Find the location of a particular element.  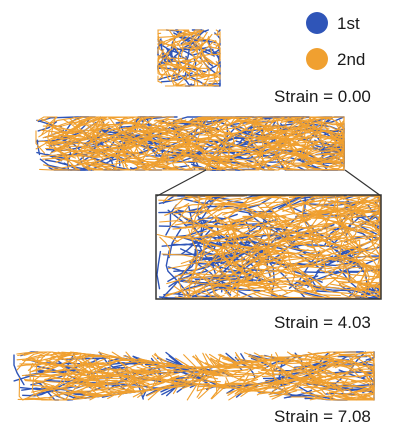

legend-label-2nd: 2nd is located at coordinates (351, 59).